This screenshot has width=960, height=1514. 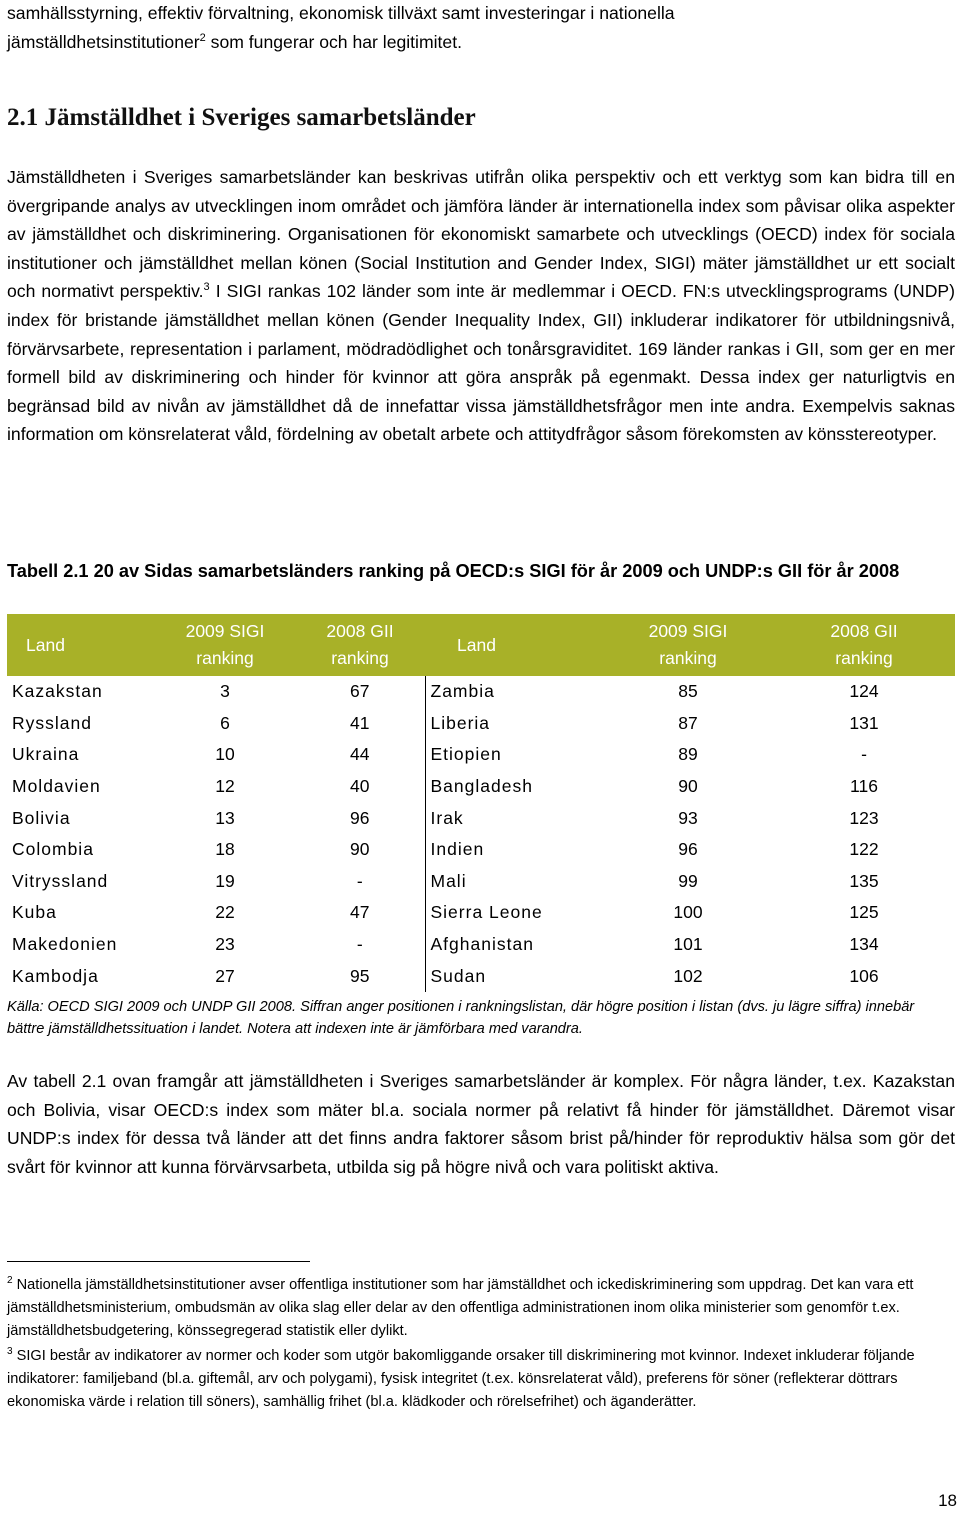 What do you see at coordinates (225, 722) in the screenshot?
I see `sigi-left-cell: 6` at bounding box center [225, 722].